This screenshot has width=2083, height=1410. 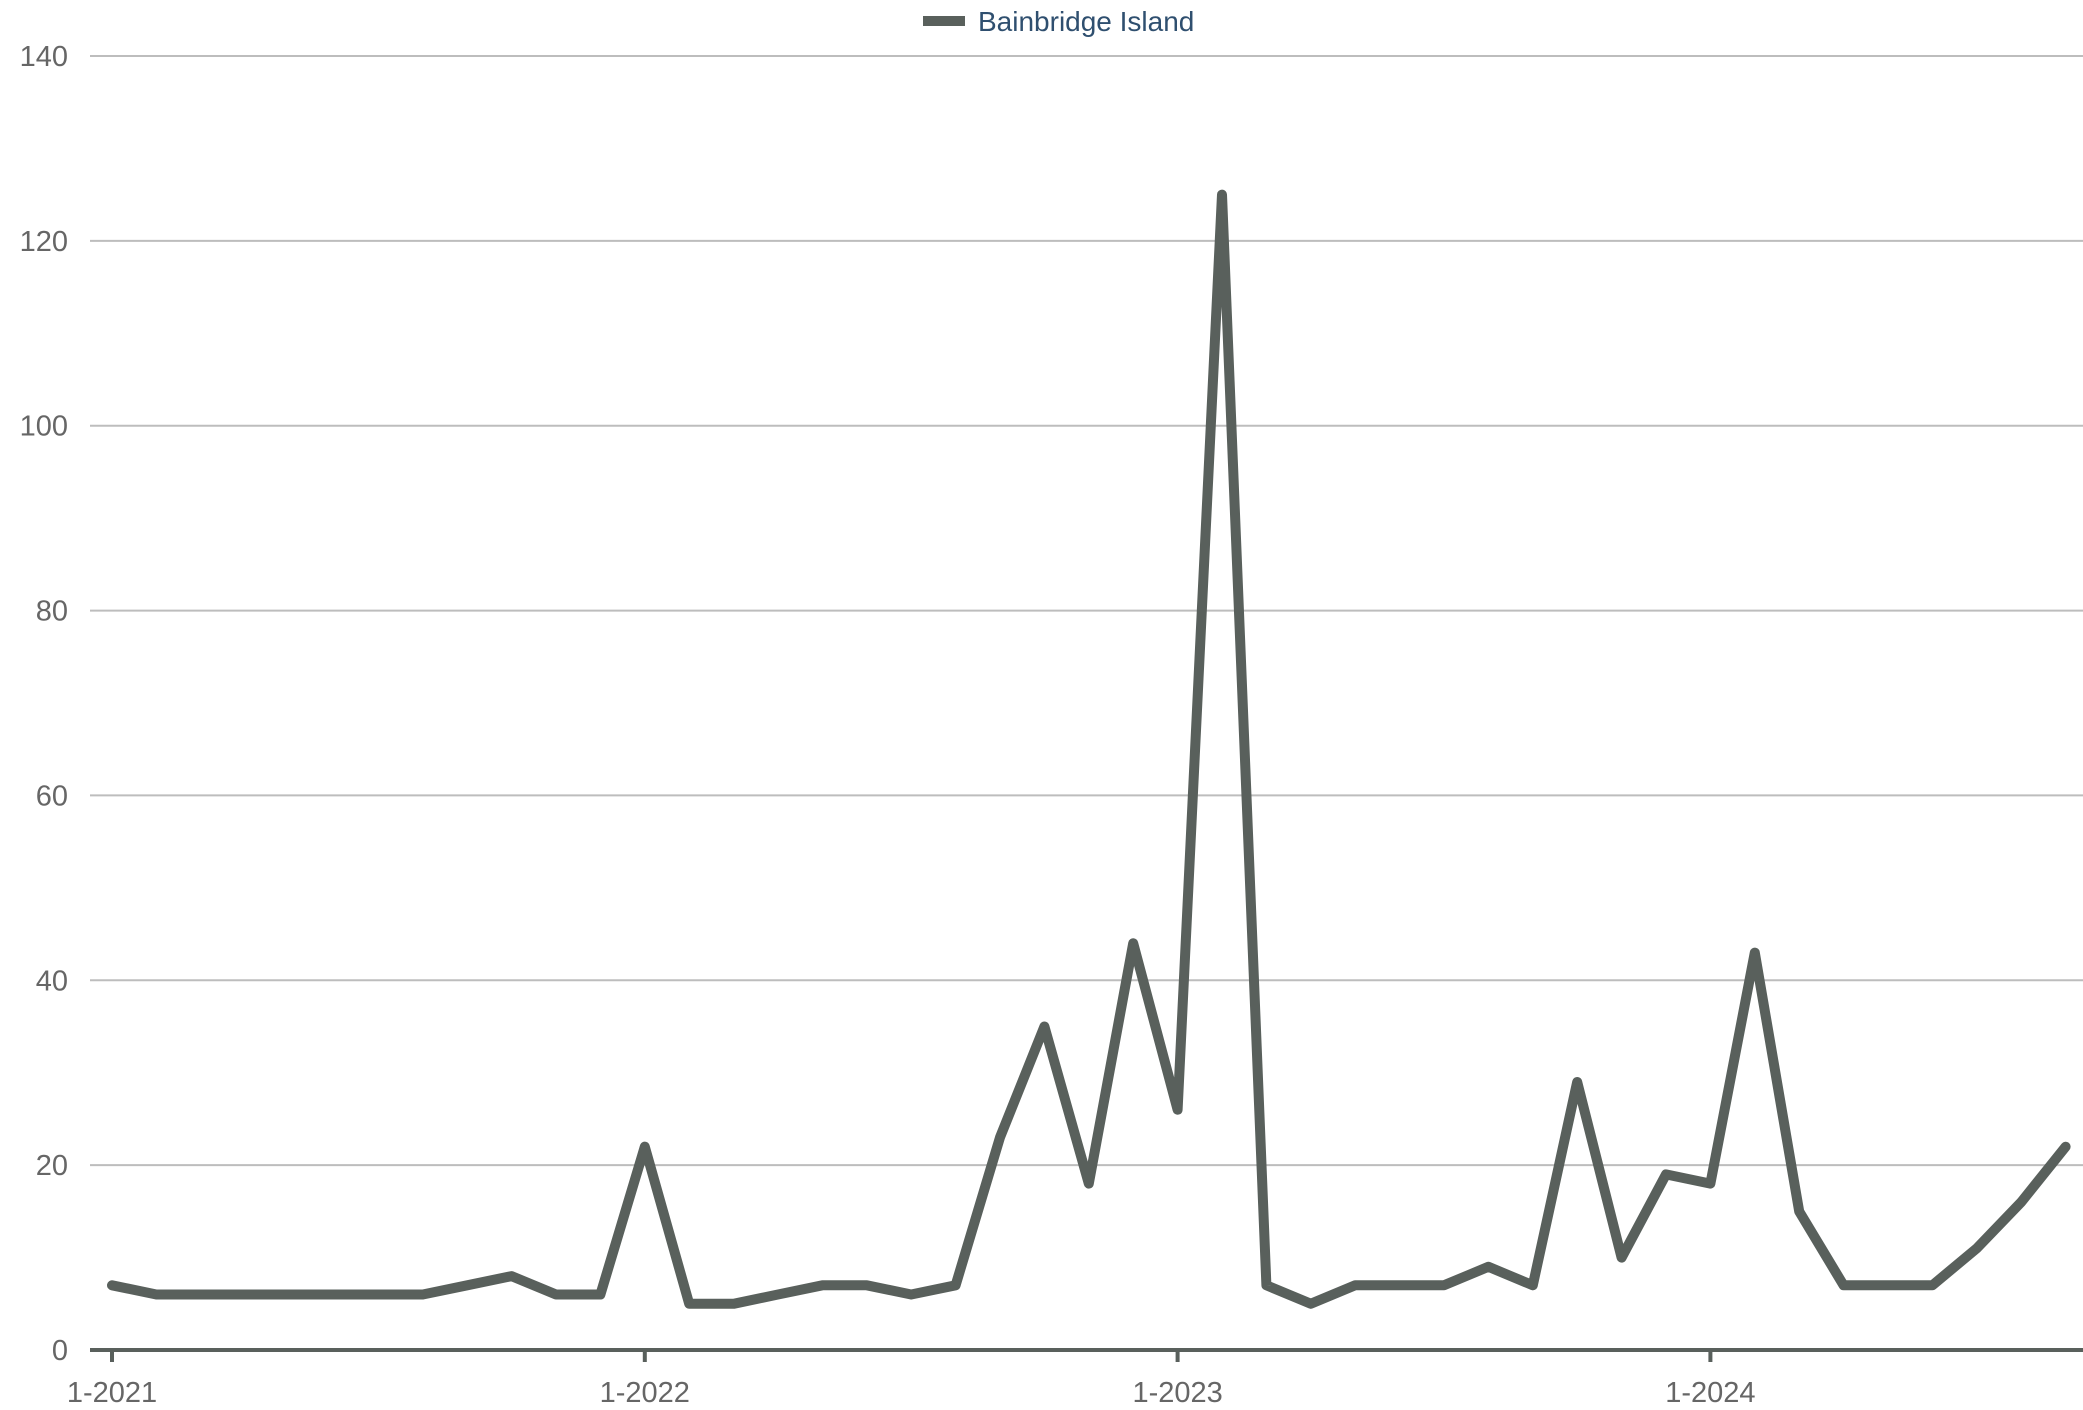 What do you see at coordinates (44, 242) in the screenshot?
I see `y-tick-label: 120` at bounding box center [44, 242].